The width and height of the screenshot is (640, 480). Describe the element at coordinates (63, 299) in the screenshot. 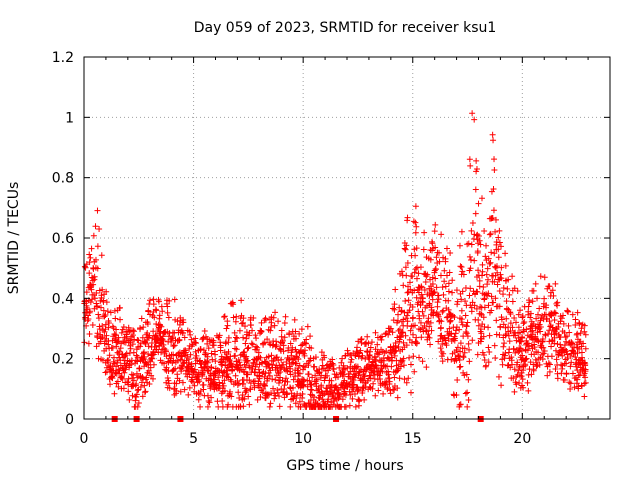

I see `y-tick-label: 0.4` at that location.